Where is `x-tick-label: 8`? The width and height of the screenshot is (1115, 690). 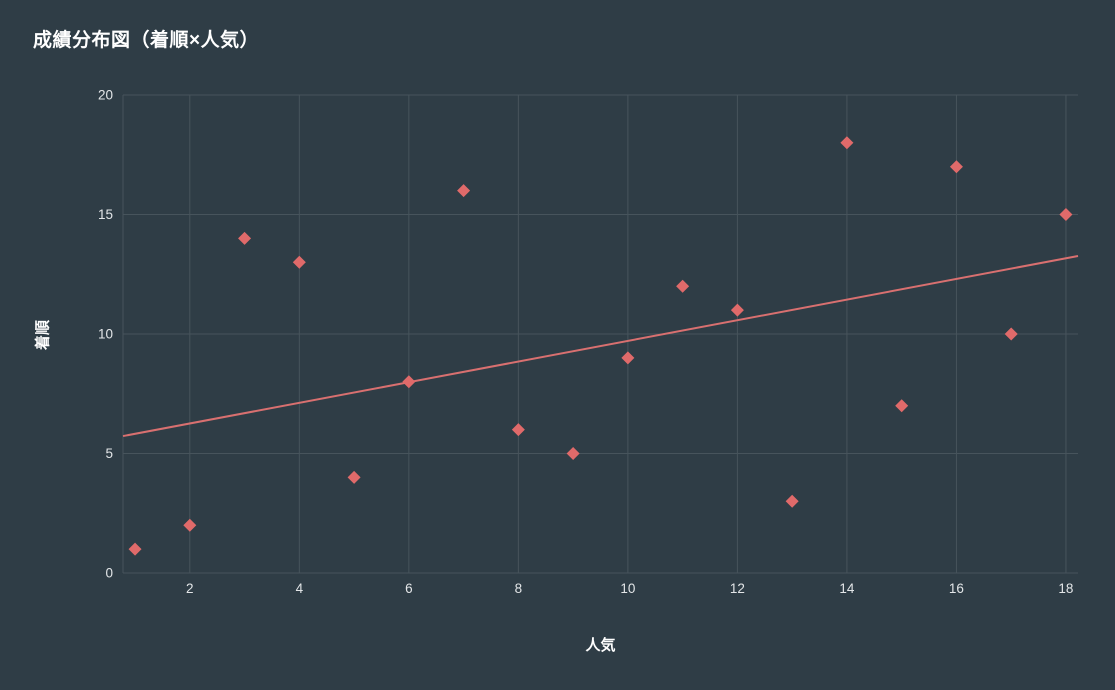
x-tick-label: 8 is located at coordinates (519, 588).